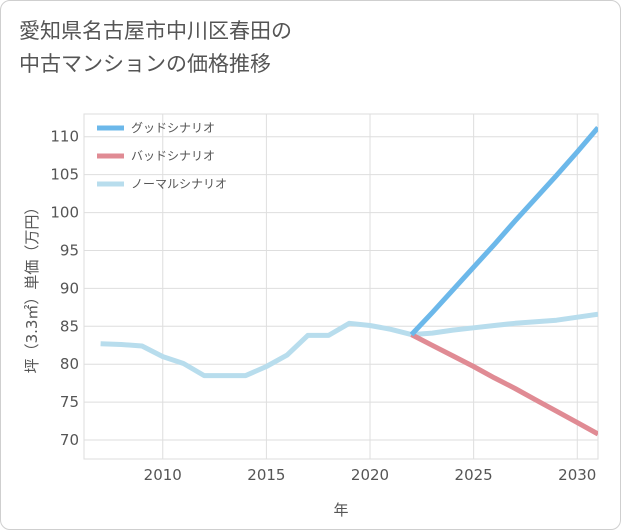 Image resolution: width=621 pixels, height=530 pixels. I want to click on chart-title-line-1: 愛知県名古屋市中川区春田の, so click(155, 31).